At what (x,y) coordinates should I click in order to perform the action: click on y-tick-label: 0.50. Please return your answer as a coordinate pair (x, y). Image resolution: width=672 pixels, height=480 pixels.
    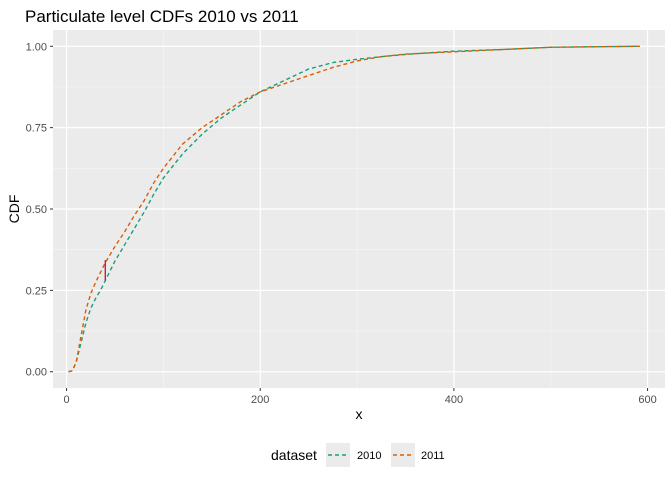
    Looking at the image, I should click on (36, 210).